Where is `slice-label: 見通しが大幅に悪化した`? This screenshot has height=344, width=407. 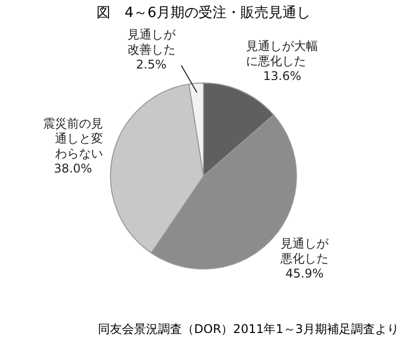
slice-label: 見通しが大幅に悪化した is located at coordinates (282, 53).